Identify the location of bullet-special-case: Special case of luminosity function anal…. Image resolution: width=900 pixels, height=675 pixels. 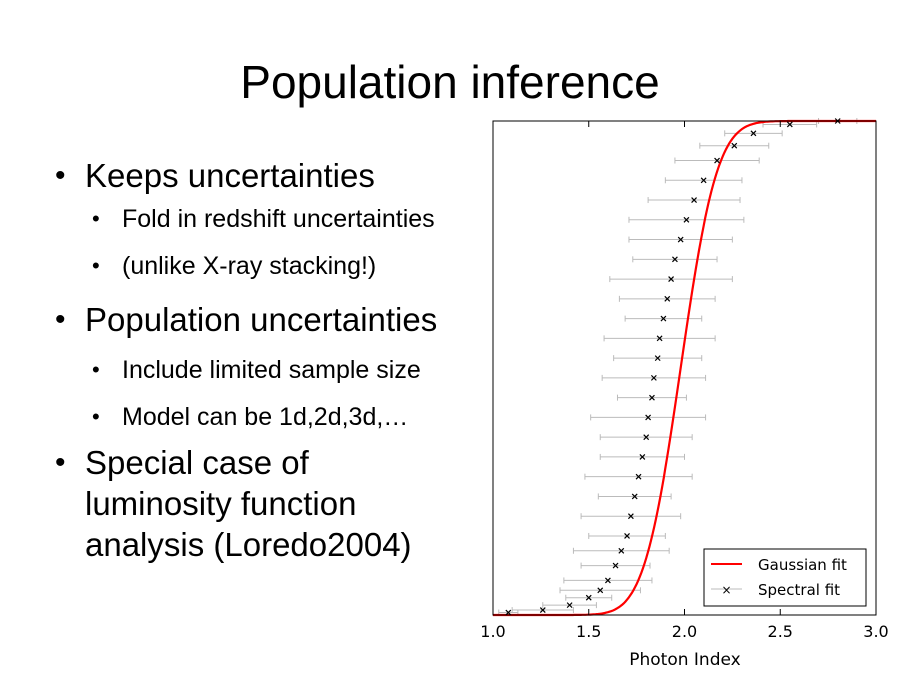
(285, 503).